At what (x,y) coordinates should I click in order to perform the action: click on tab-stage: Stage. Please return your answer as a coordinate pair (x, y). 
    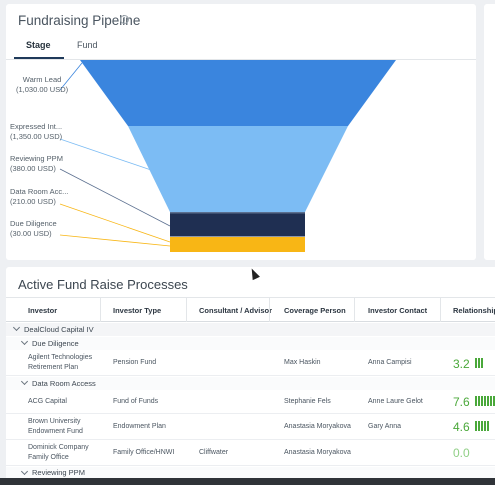
    Looking at the image, I should click on (38, 45).